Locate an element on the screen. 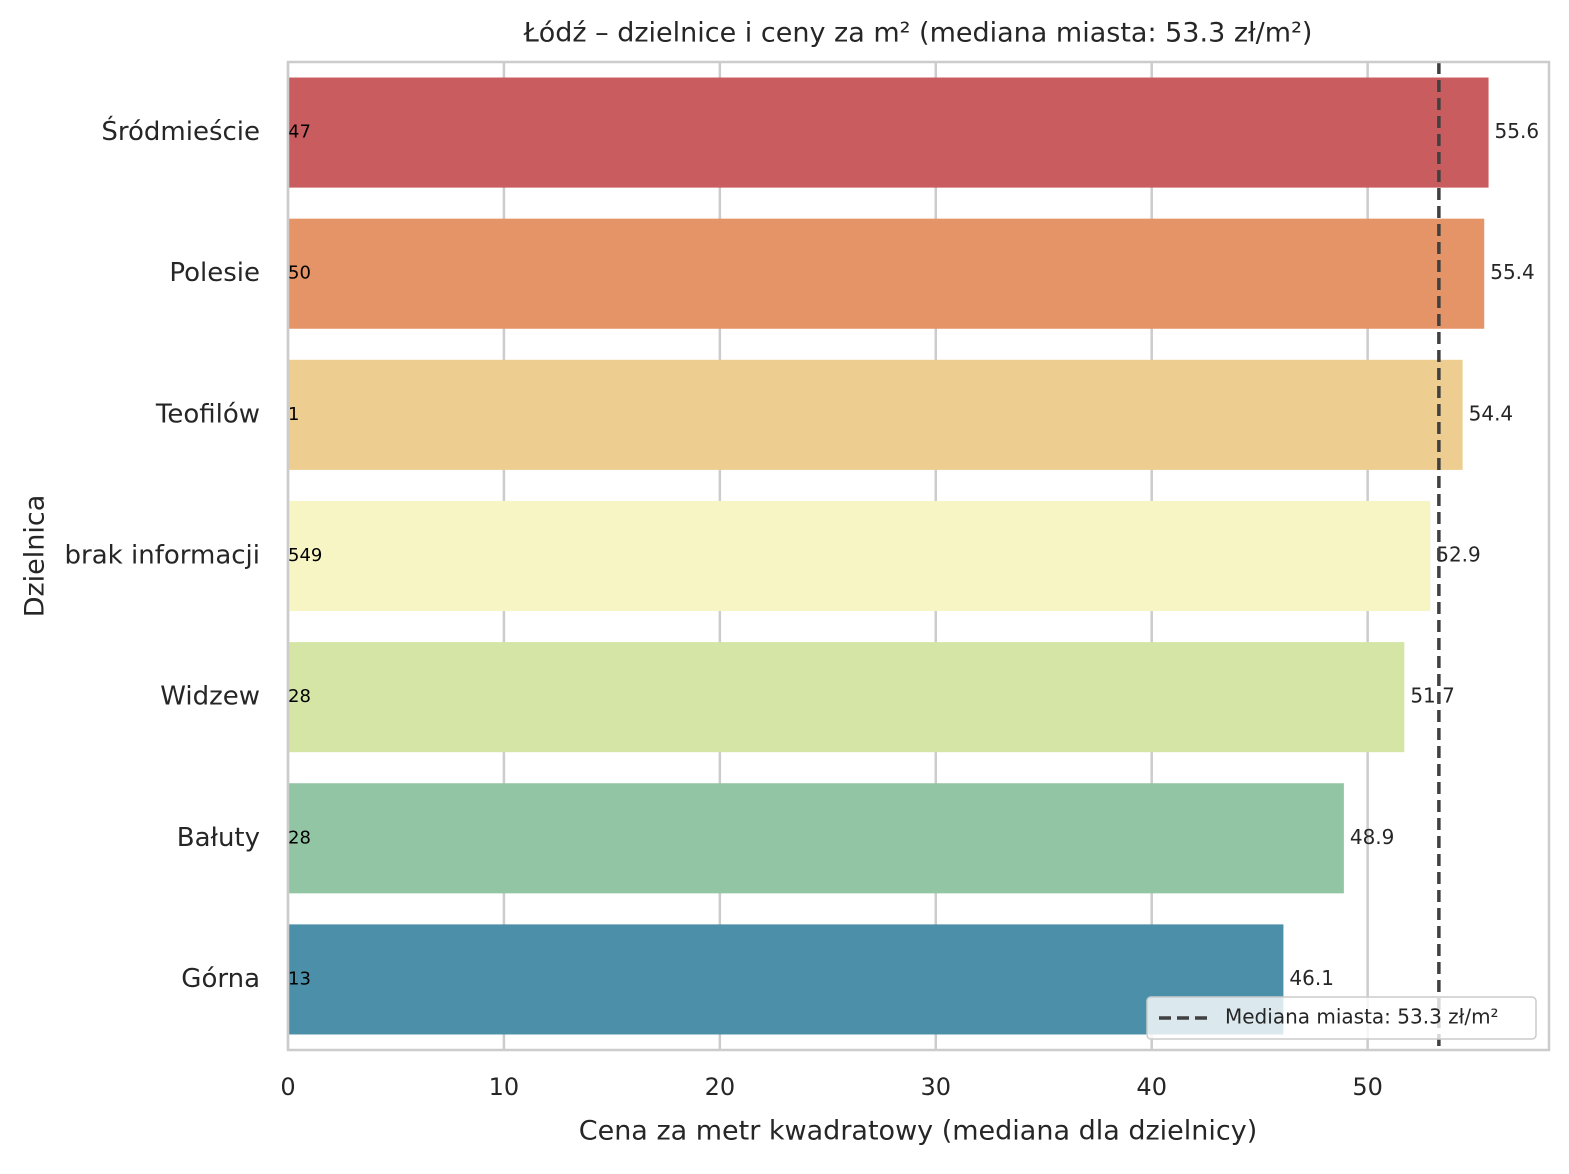 The width and height of the screenshot is (1569, 1174). count-label: 13 is located at coordinates (299, 978).